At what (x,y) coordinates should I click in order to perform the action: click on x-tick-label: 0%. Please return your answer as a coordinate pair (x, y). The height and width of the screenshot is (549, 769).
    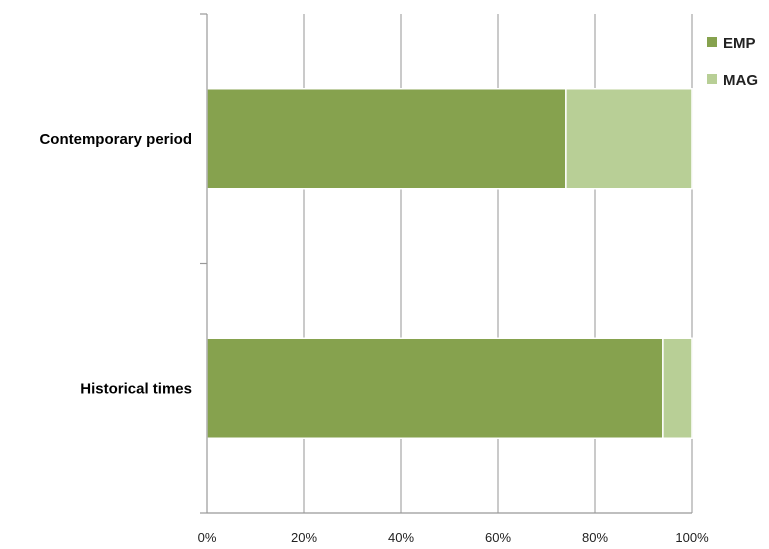
    Looking at the image, I should click on (207, 537).